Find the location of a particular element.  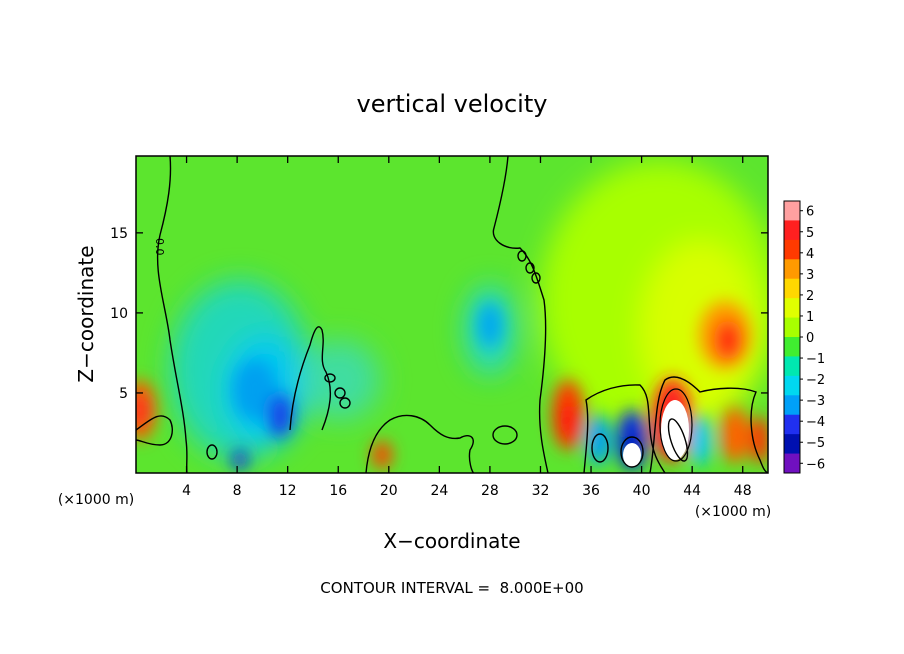

colorbar-label: 4 is located at coordinates (810, 254).